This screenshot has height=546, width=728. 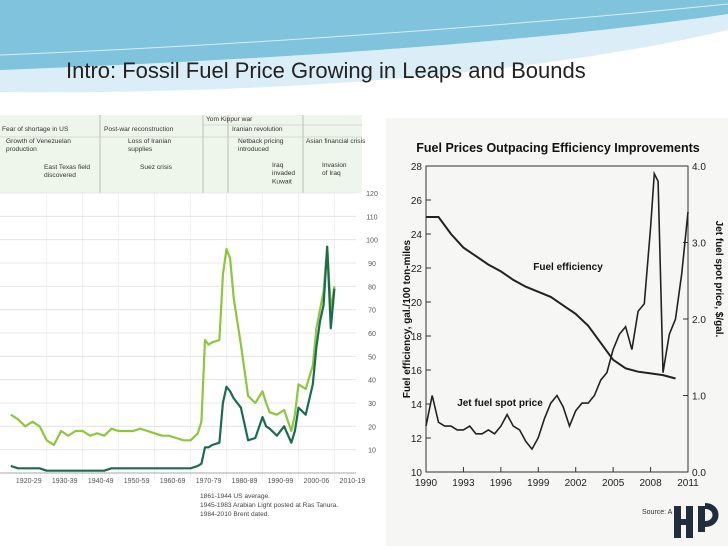 What do you see at coordinates (538, 483) in the screenshot?
I see `x-tick-label: 1999` at bounding box center [538, 483].